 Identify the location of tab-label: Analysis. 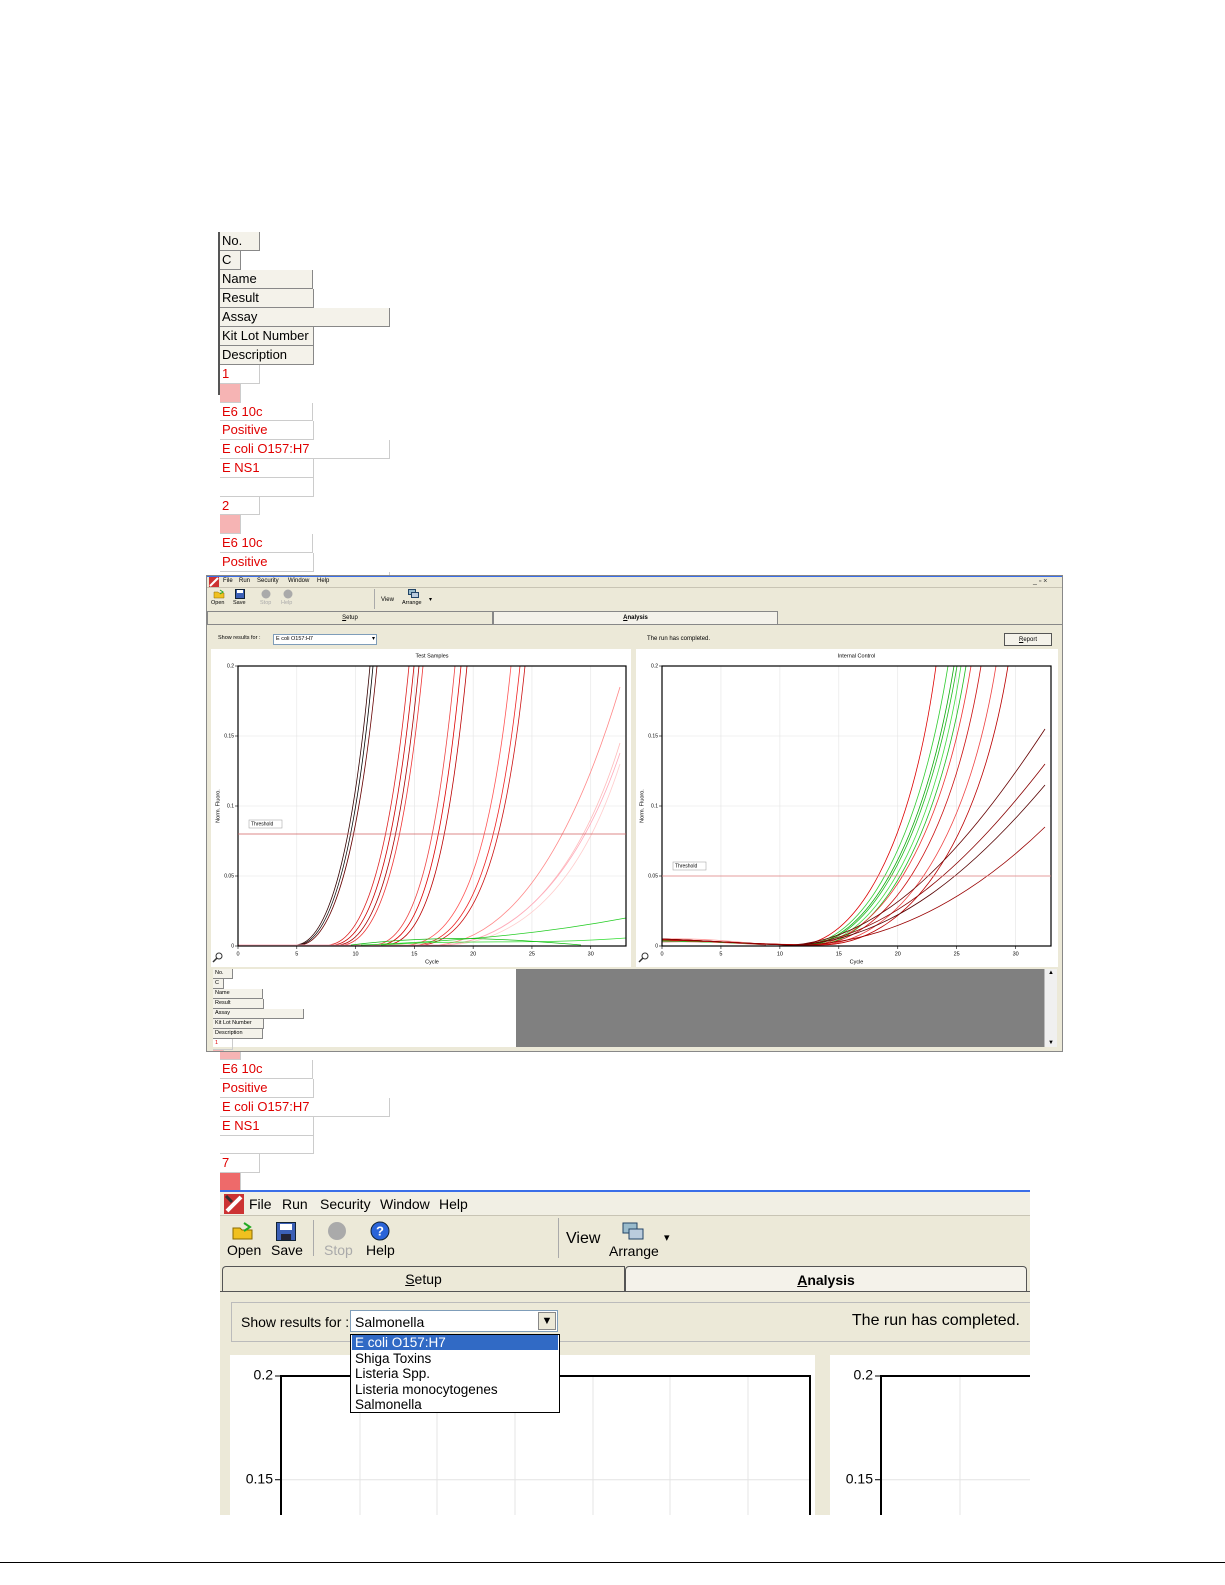
(826, 1280).